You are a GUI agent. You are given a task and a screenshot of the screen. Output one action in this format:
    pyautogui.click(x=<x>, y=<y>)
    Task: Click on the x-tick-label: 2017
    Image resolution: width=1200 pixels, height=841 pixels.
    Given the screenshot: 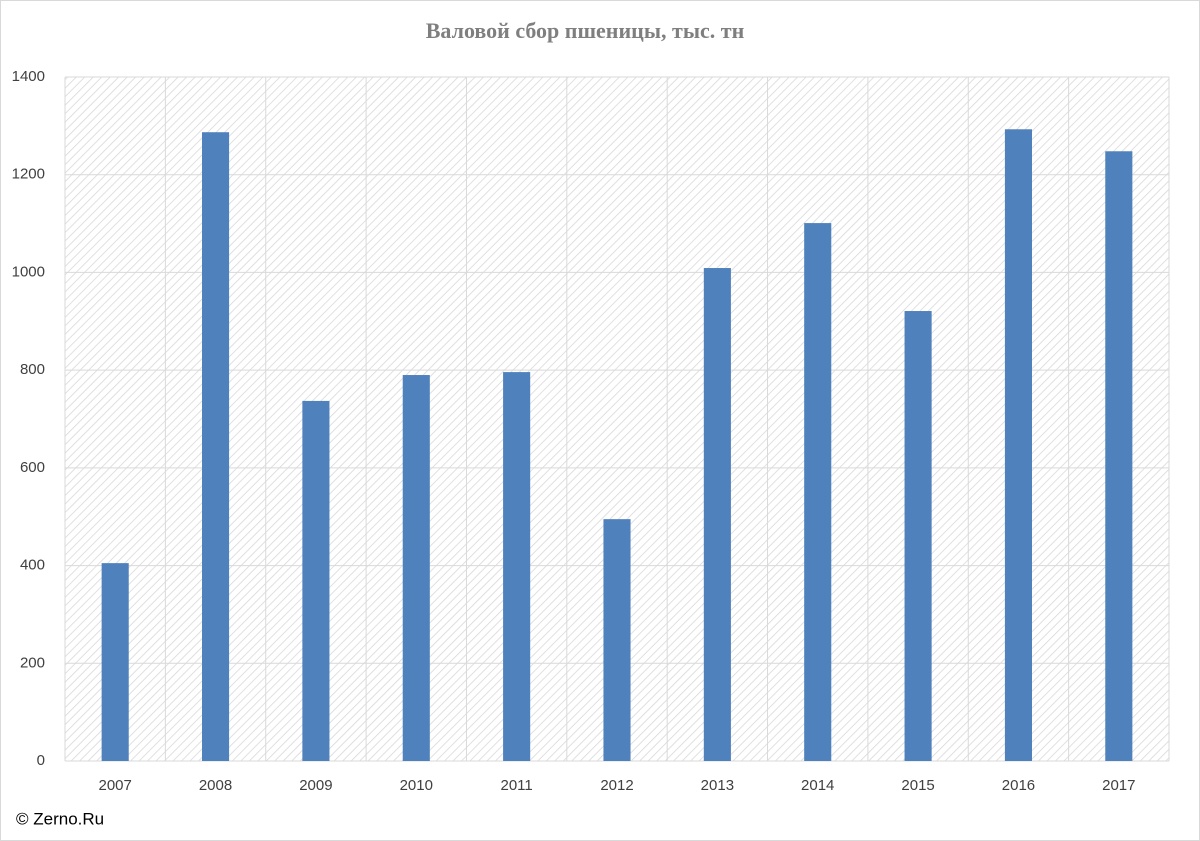 What is the action you would take?
    pyautogui.click(x=1118, y=785)
    